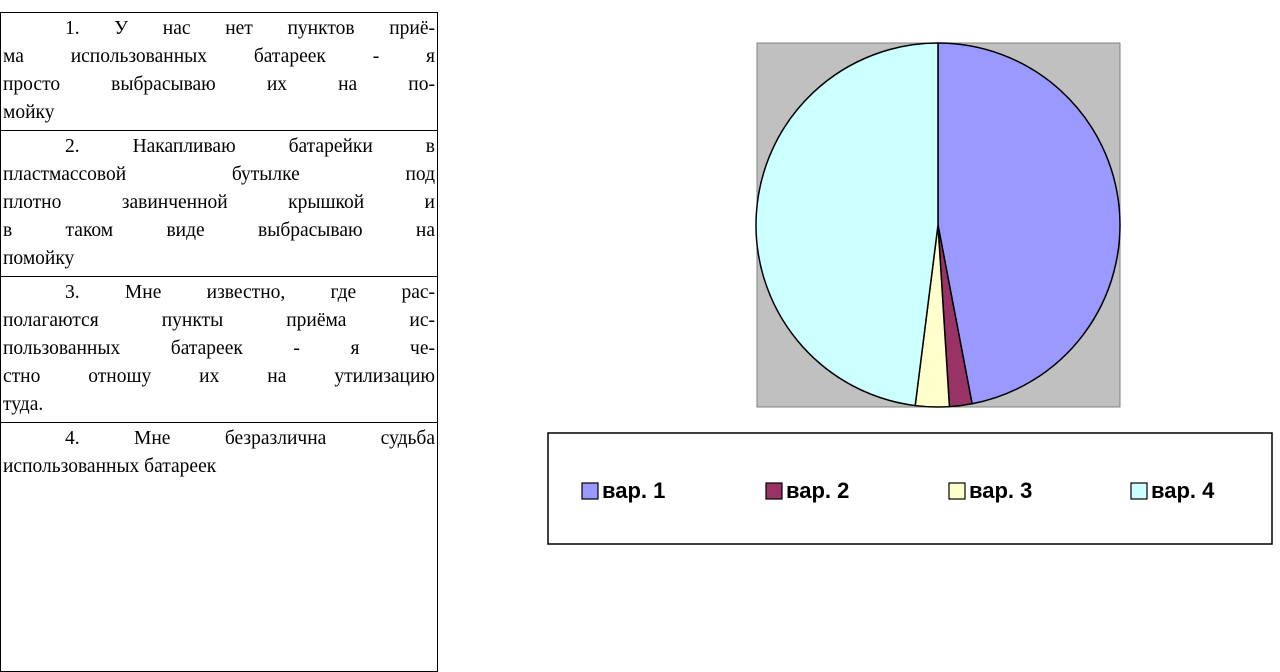 The width and height of the screenshot is (1280, 672). Describe the element at coordinates (23, 404) in the screenshot. I see `cell-text: туда.` at that location.